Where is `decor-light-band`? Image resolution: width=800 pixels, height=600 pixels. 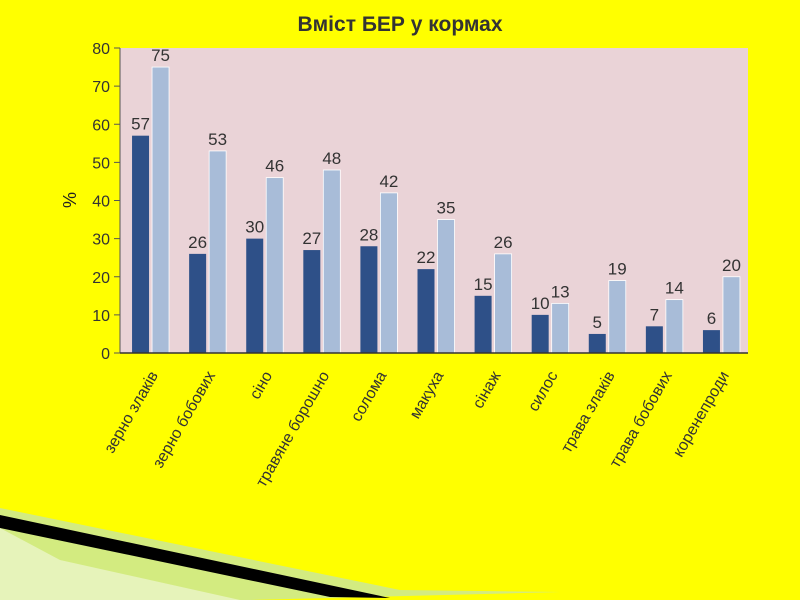 decor-light-band is located at coordinates (120, 564).